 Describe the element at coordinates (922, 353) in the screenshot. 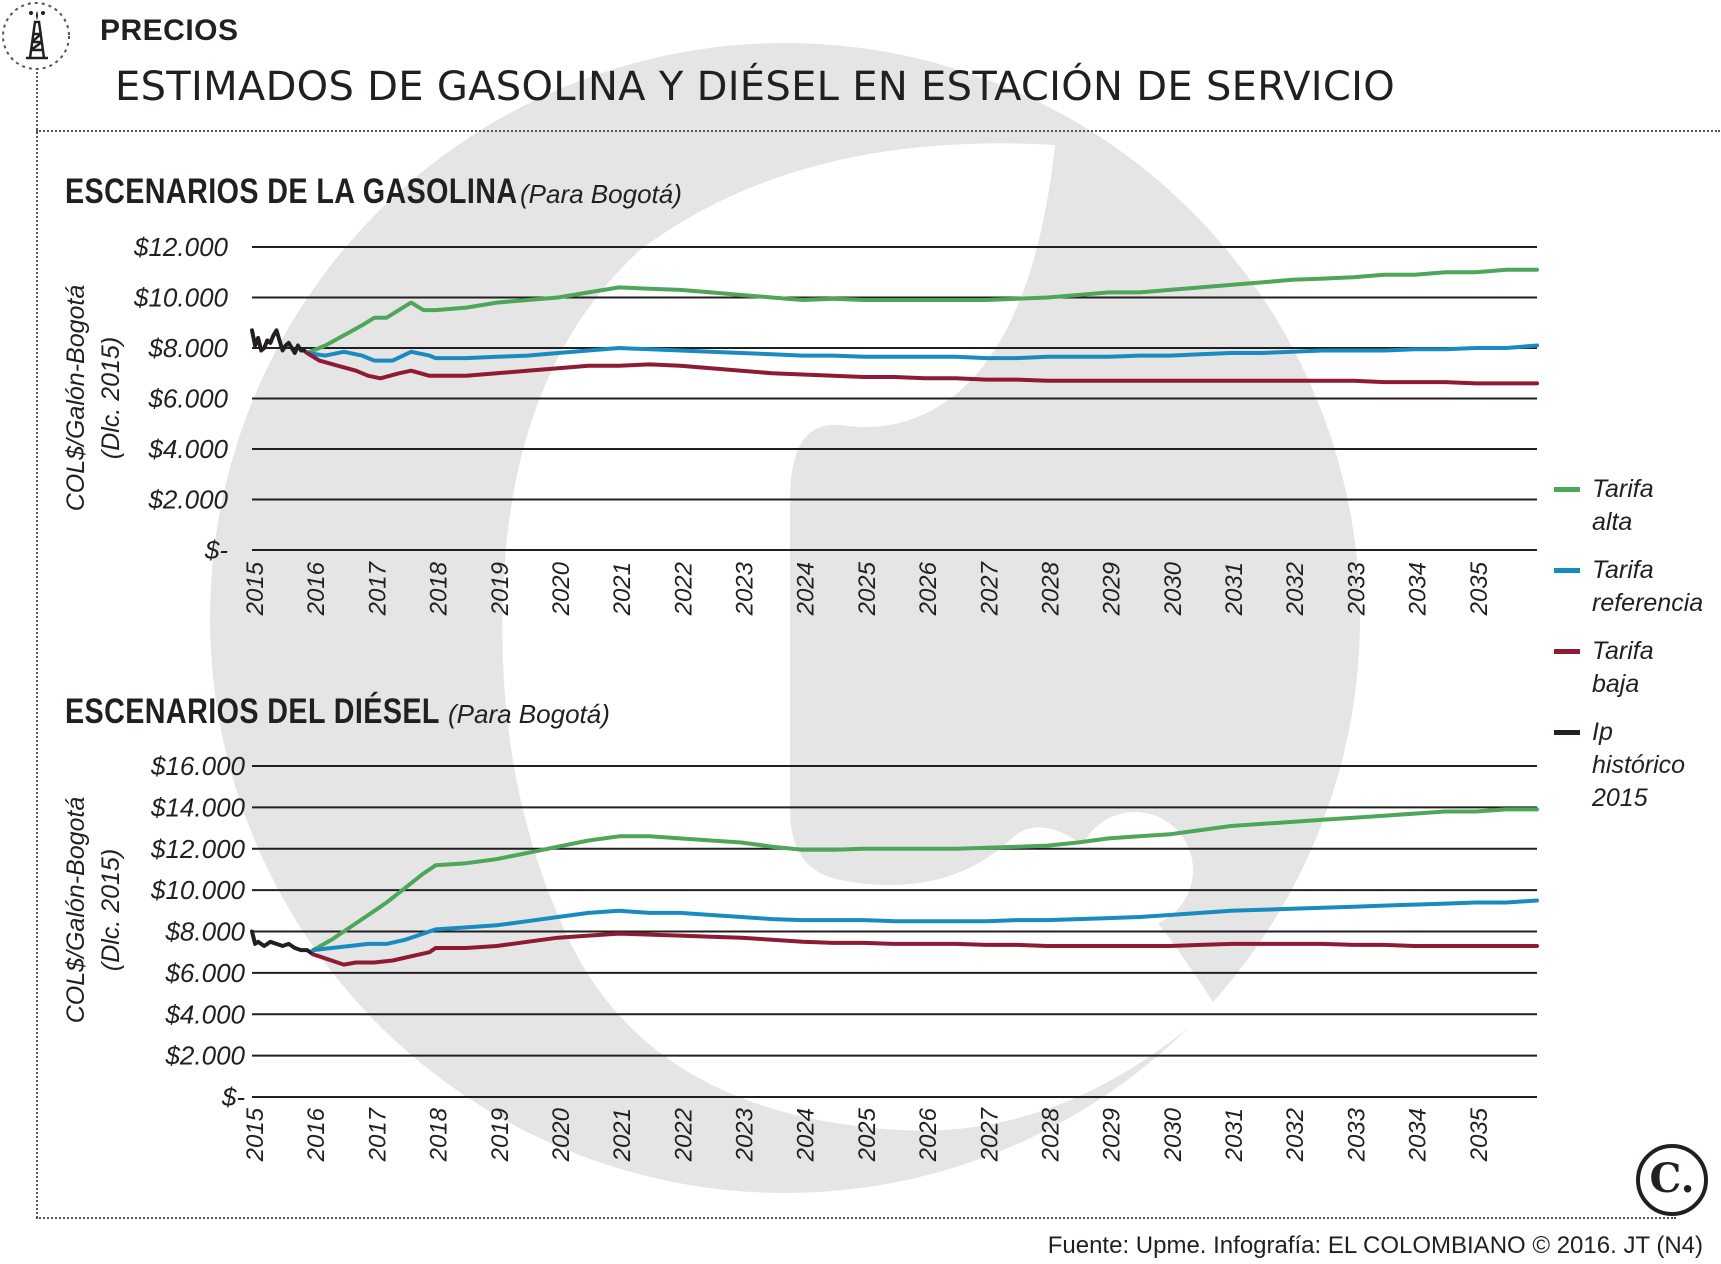

I see `gasolina-series-referencia` at that location.